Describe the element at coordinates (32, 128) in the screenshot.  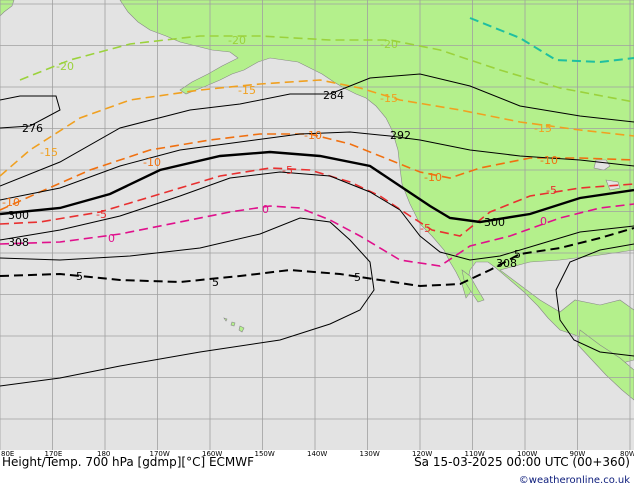
I see `height-label: 276` at that location.